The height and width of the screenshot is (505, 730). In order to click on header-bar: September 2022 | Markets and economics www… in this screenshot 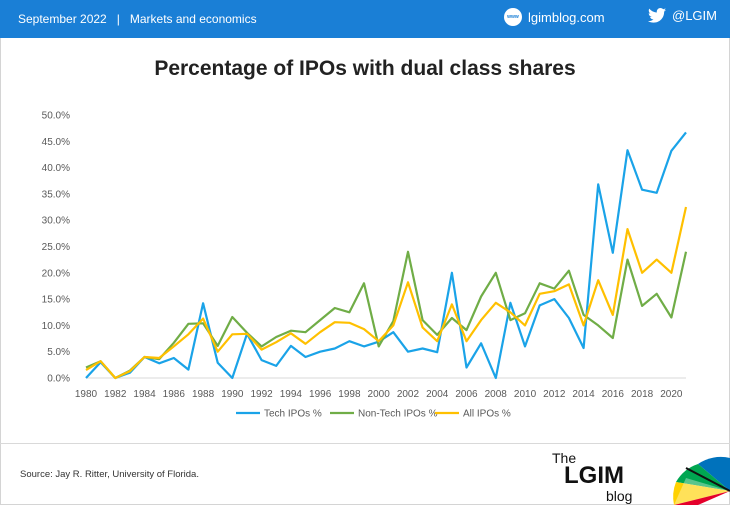, I will do `click(365, 19)`.